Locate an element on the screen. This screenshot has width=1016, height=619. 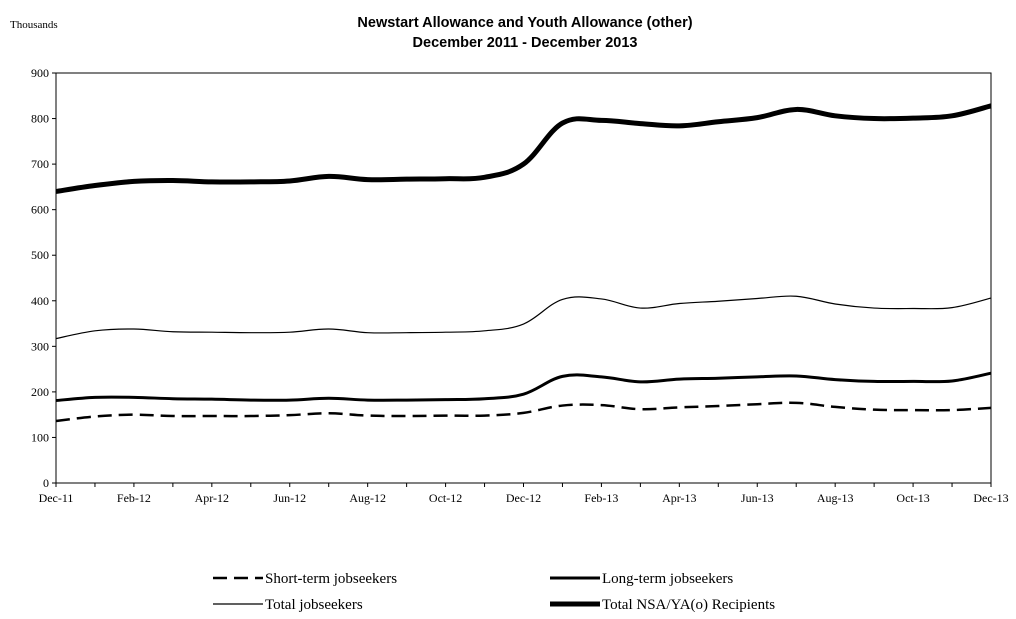
y-unit-label: Thousands is located at coordinates (34, 25).